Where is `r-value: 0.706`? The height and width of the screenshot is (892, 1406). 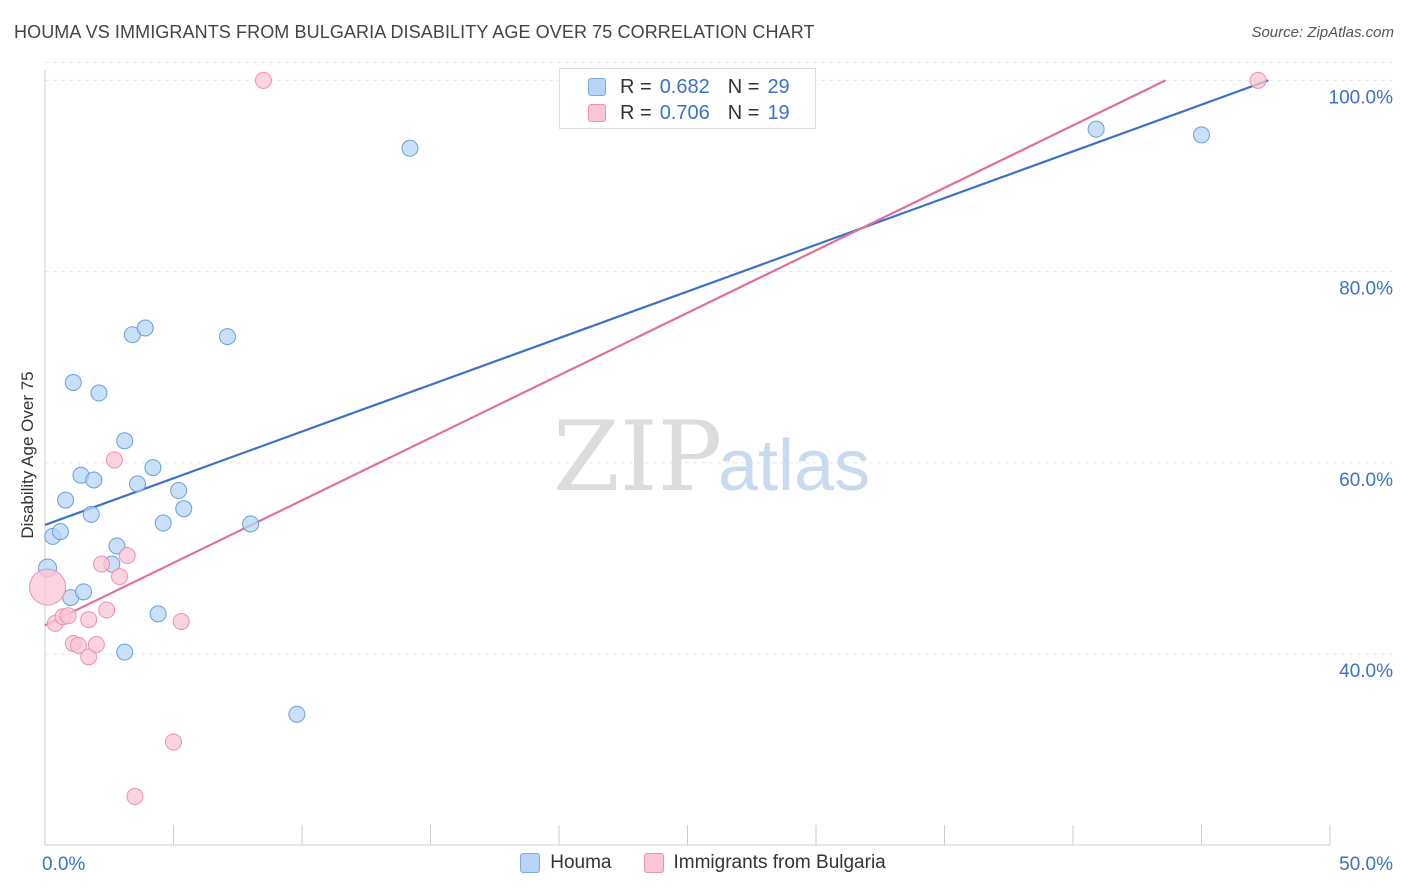
r-value: 0.706 is located at coordinates (684, 112).